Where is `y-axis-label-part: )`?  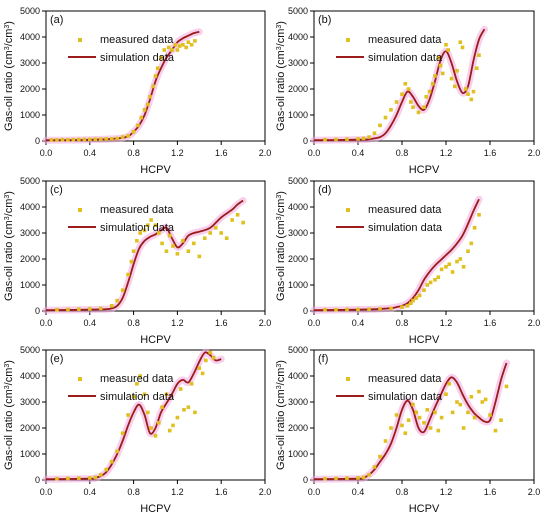
y-axis-label-part: ) is located at coordinates (281, 23).